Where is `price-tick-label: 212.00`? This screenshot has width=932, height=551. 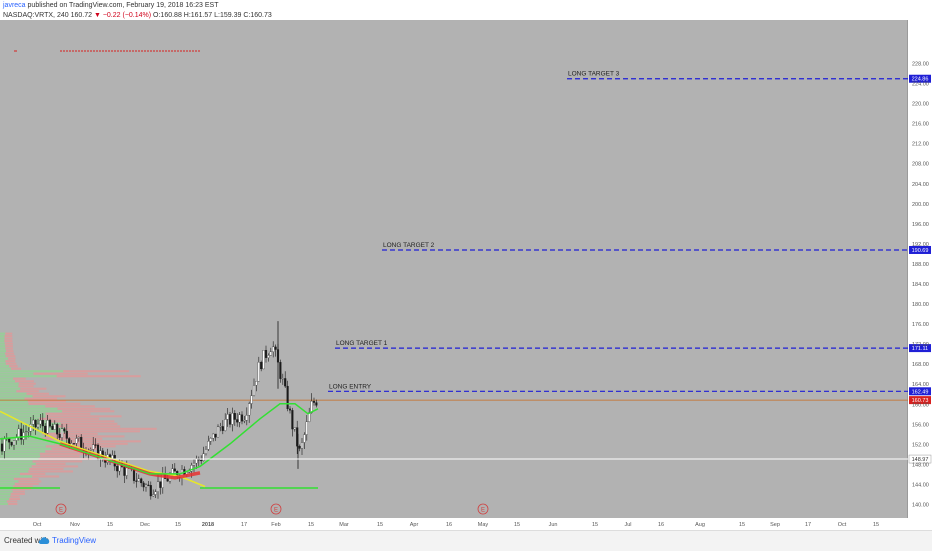 price-tick-label: 212.00 is located at coordinates (920, 145).